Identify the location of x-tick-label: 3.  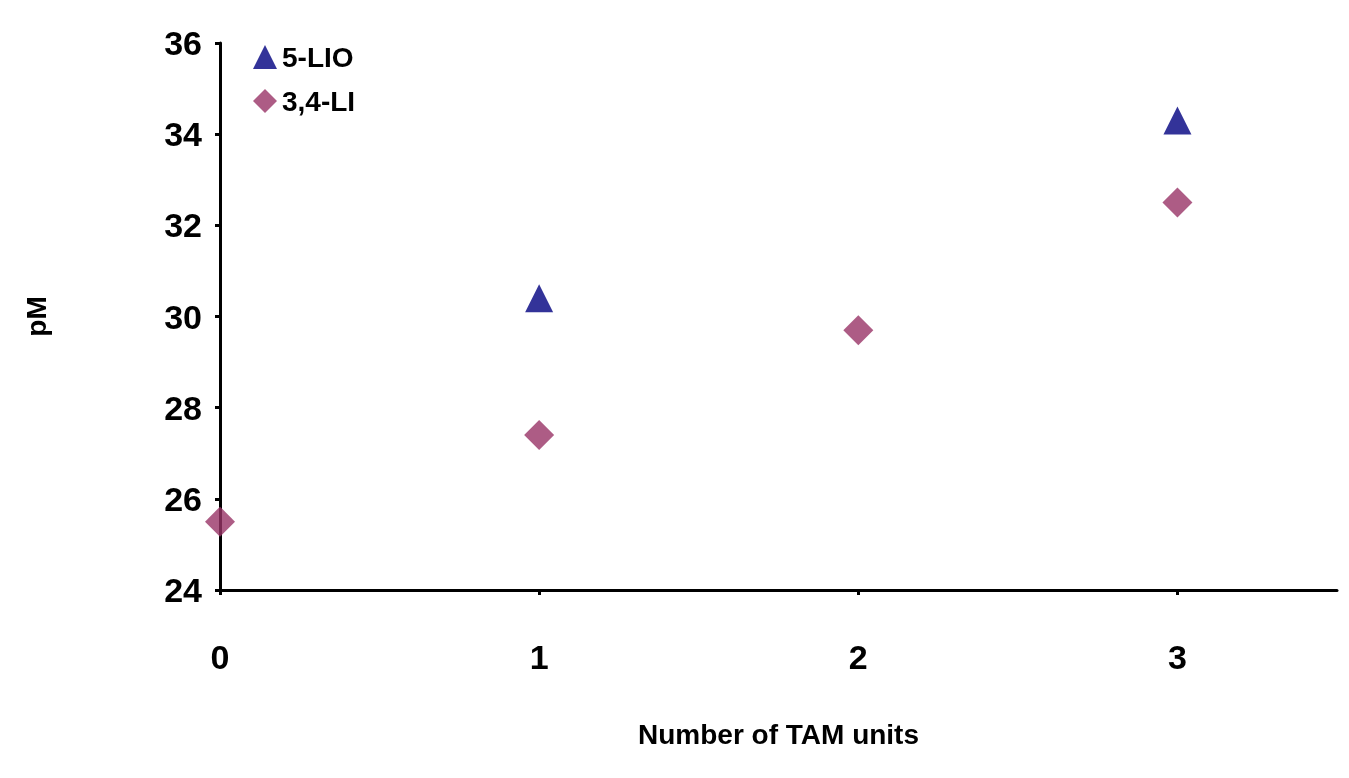
(1177, 657).